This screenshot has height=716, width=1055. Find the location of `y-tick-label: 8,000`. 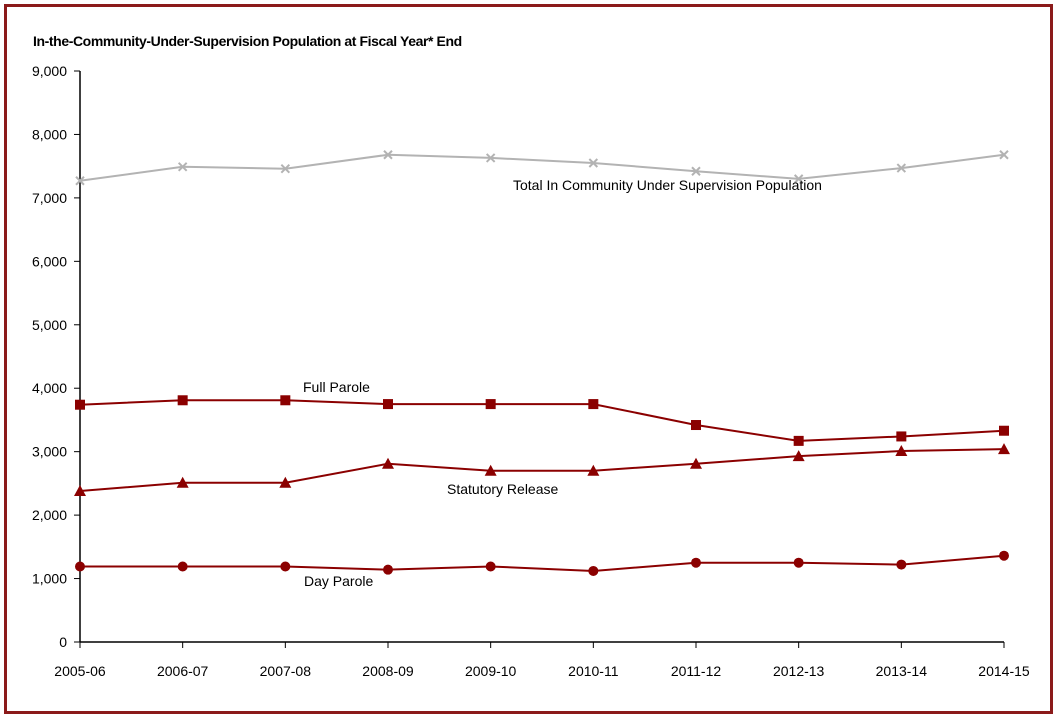

y-tick-label: 8,000 is located at coordinates (49, 134).